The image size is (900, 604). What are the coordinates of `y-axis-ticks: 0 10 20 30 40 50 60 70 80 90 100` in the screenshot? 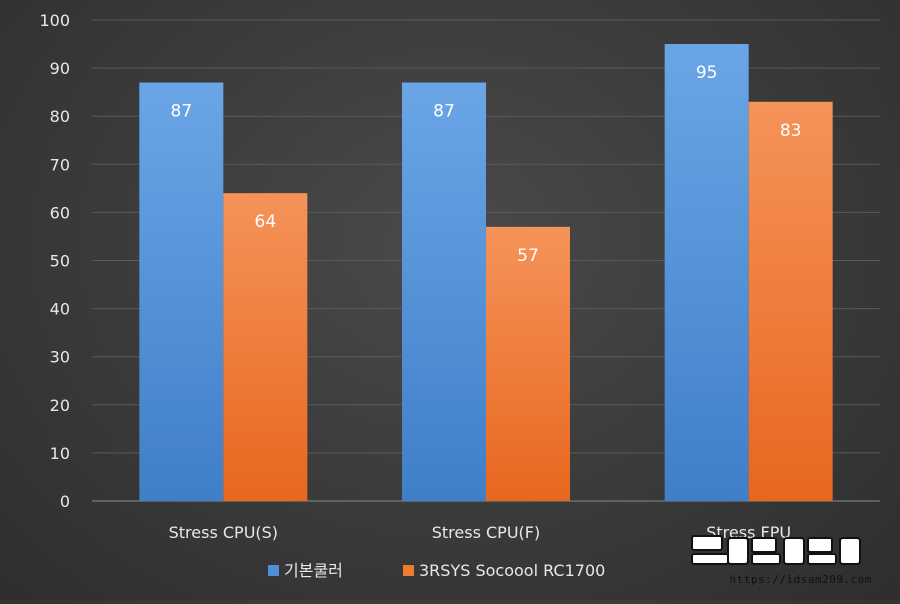 It's located at (54, 261).